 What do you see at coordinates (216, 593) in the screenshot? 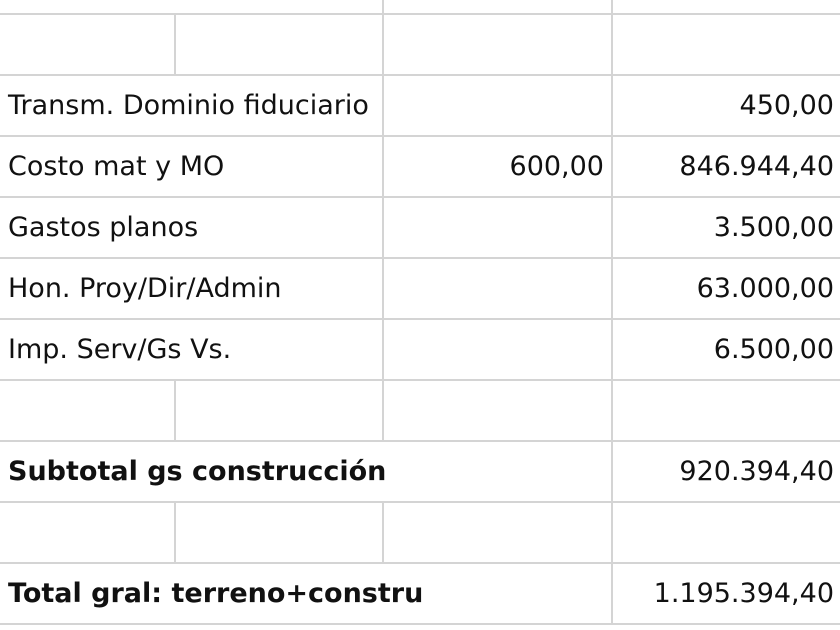
I see `row-label: Total gral: terreno+constru` at bounding box center [216, 593].